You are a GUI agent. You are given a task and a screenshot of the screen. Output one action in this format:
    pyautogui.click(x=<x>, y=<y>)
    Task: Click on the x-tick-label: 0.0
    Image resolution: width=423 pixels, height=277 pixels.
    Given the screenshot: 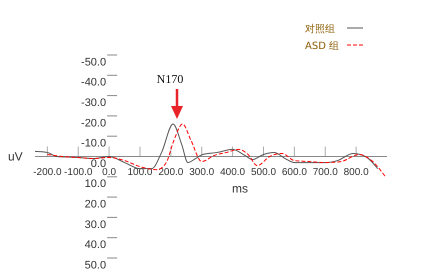 What is the action you would take?
    pyautogui.click(x=109, y=172)
    